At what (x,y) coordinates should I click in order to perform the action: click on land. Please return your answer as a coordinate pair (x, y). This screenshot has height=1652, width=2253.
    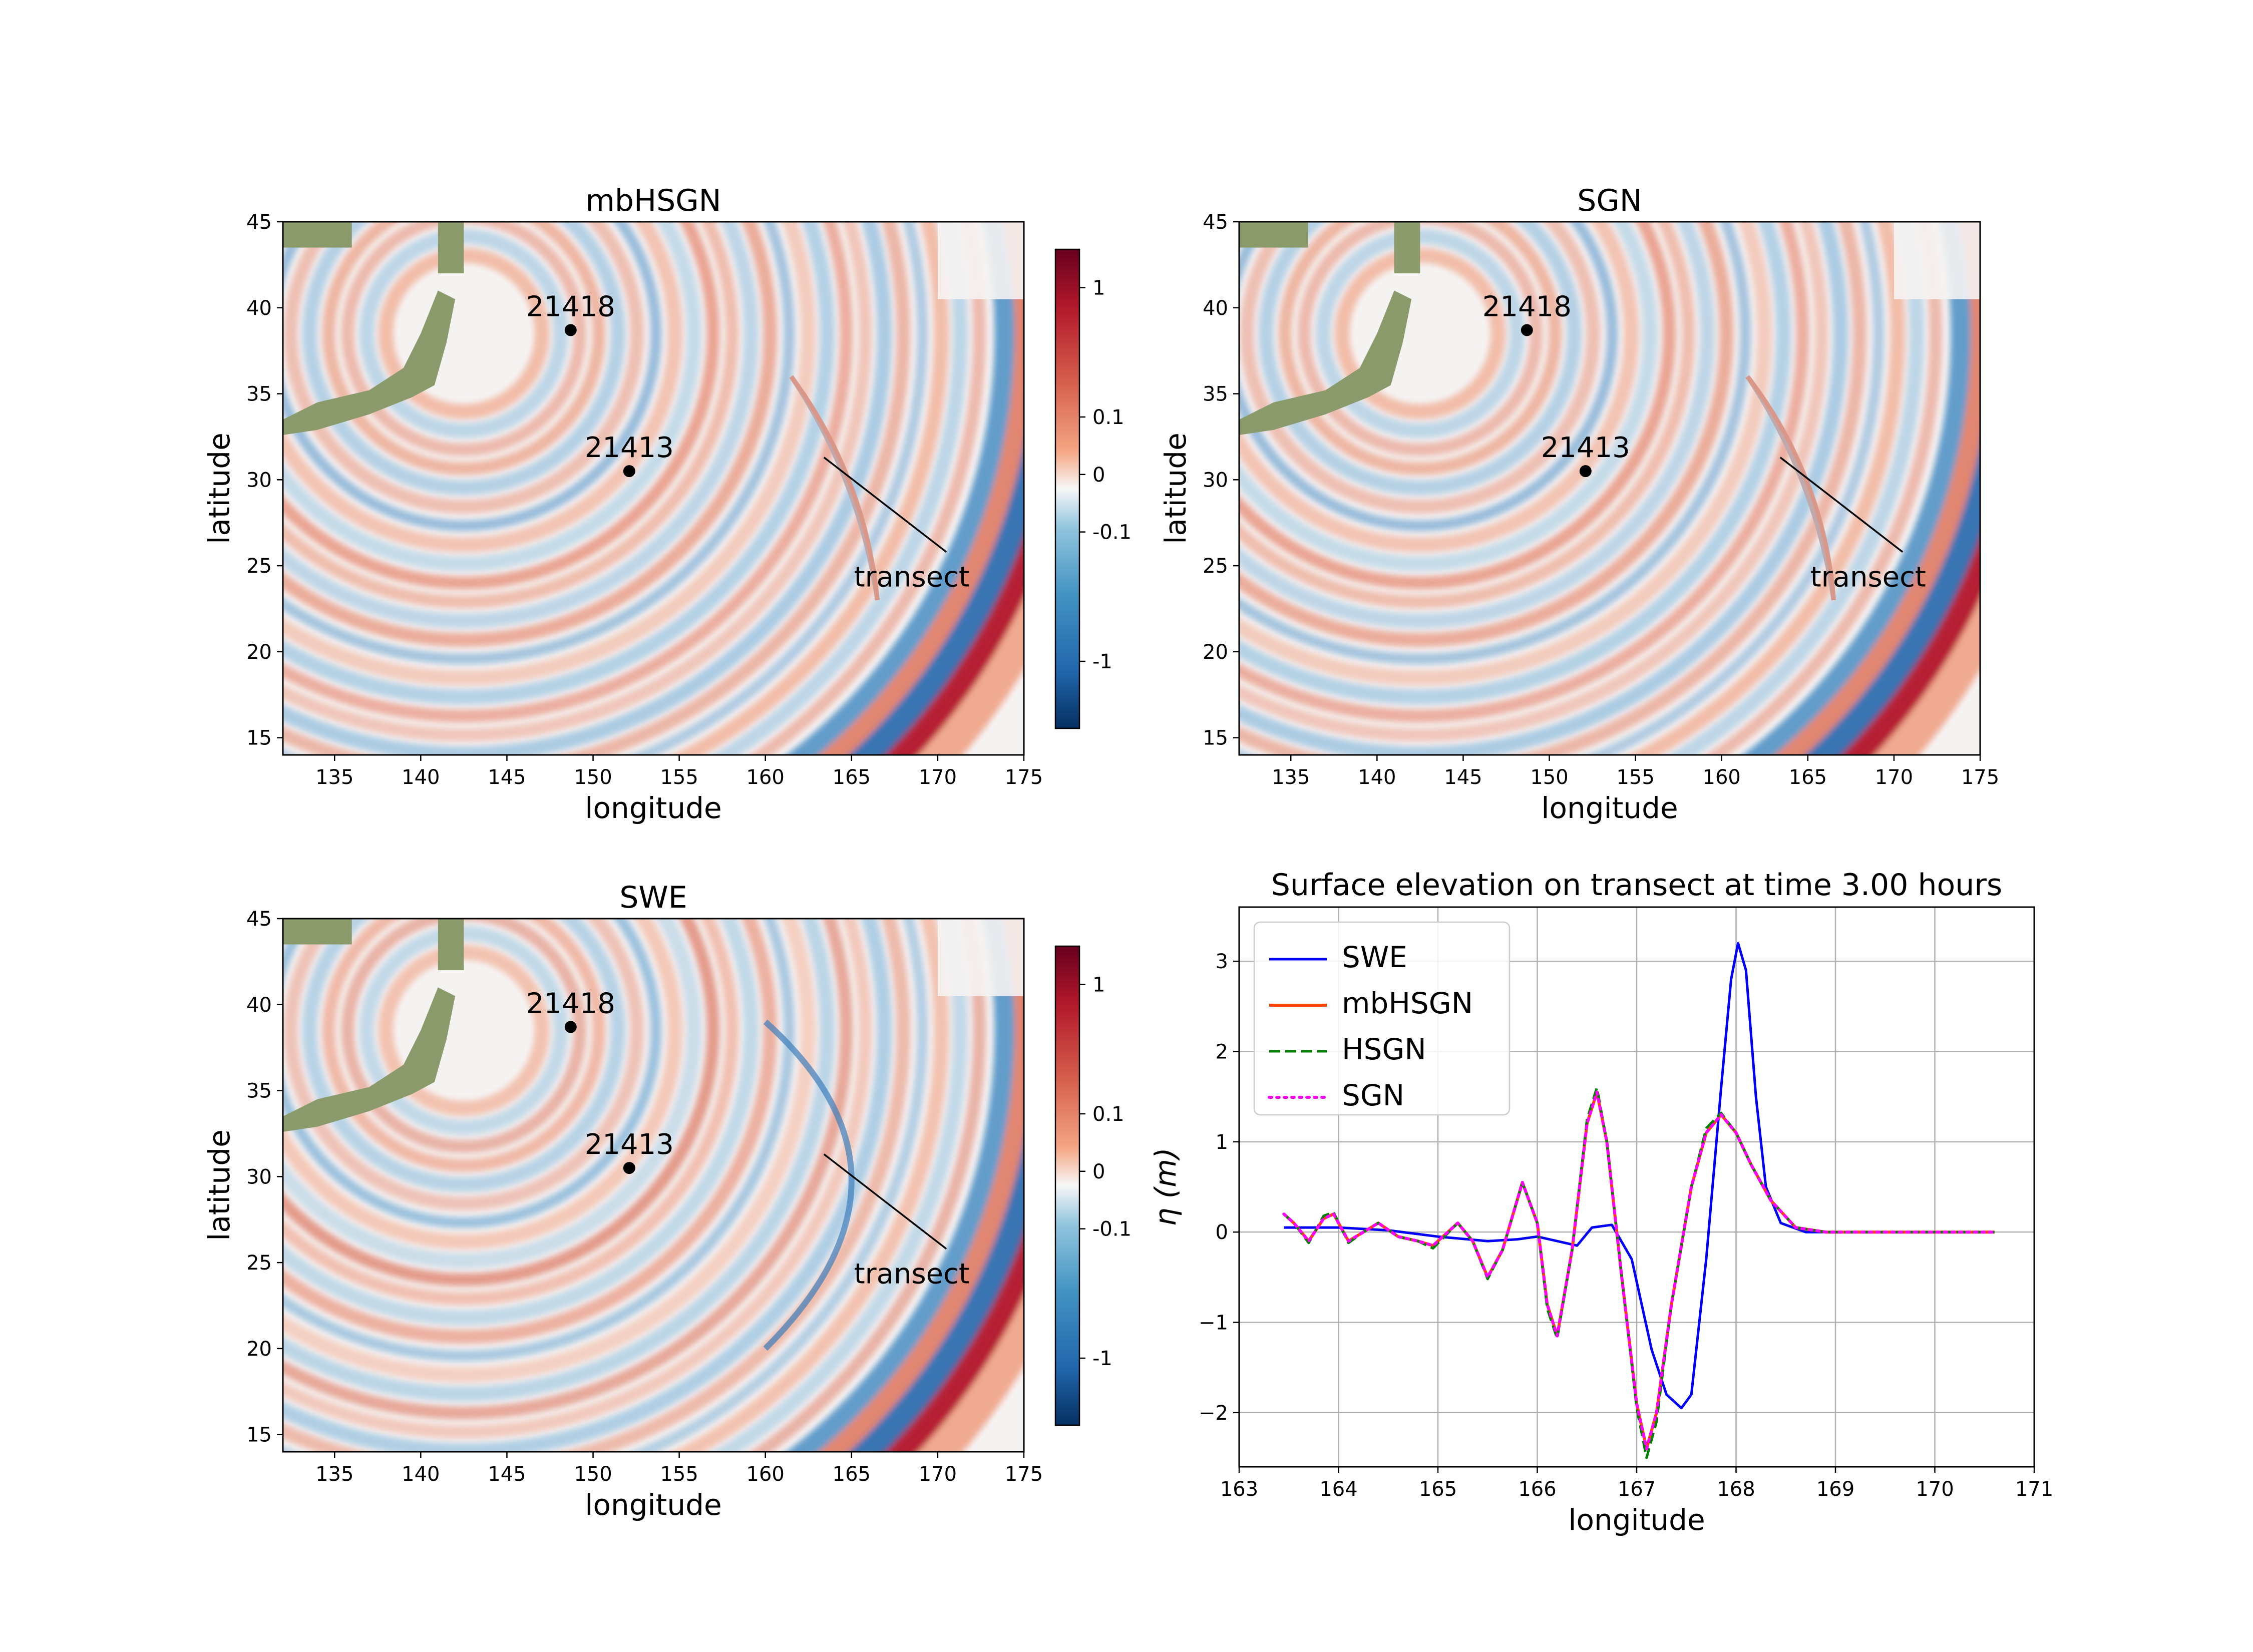
    Looking at the image, I should click on (374, 1025).